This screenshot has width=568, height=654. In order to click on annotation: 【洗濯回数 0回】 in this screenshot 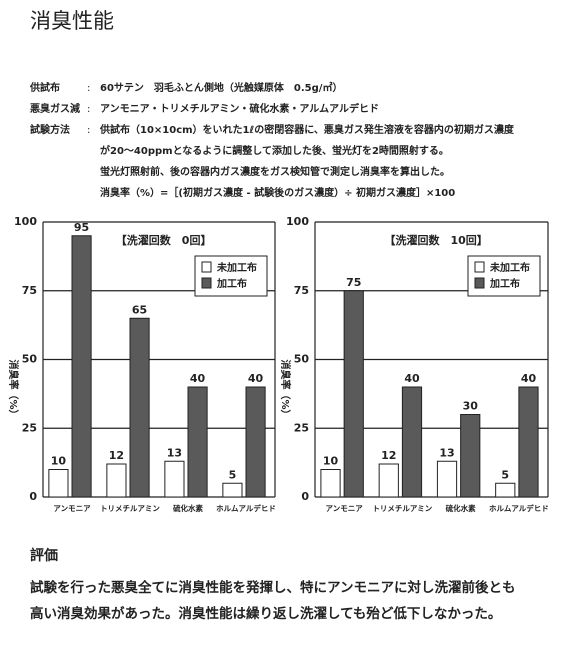, I will do `click(164, 240)`.